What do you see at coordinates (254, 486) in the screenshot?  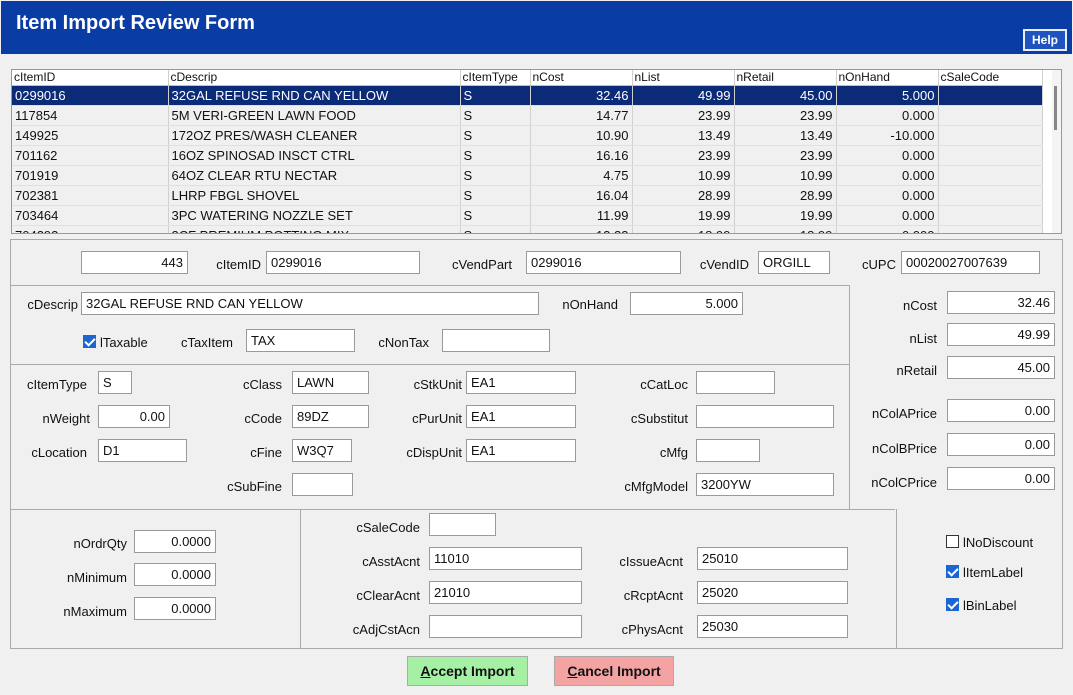 I see `csubfine-label: cSubFine` at bounding box center [254, 486].